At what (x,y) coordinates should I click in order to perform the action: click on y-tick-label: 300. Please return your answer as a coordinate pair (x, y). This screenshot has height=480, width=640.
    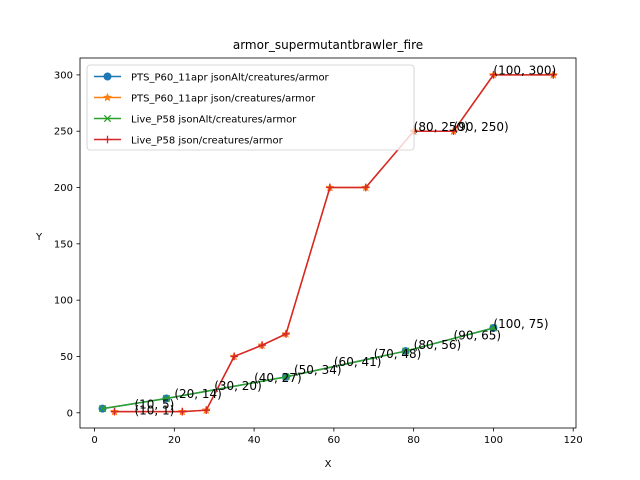
    Looking at the image, I should click on (63, 75).